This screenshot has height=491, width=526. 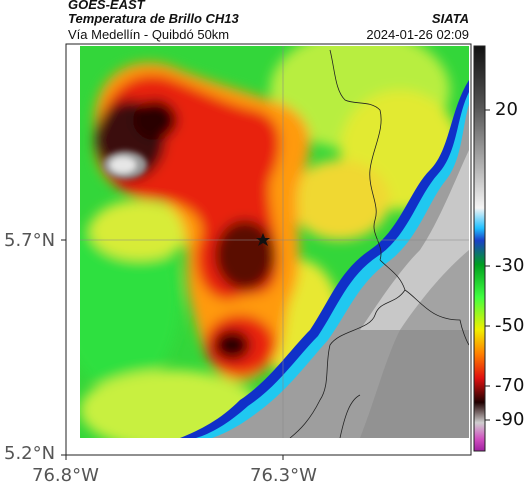 I want to click on colorbar-label-minus30: -30, so click(x=510, y=265).